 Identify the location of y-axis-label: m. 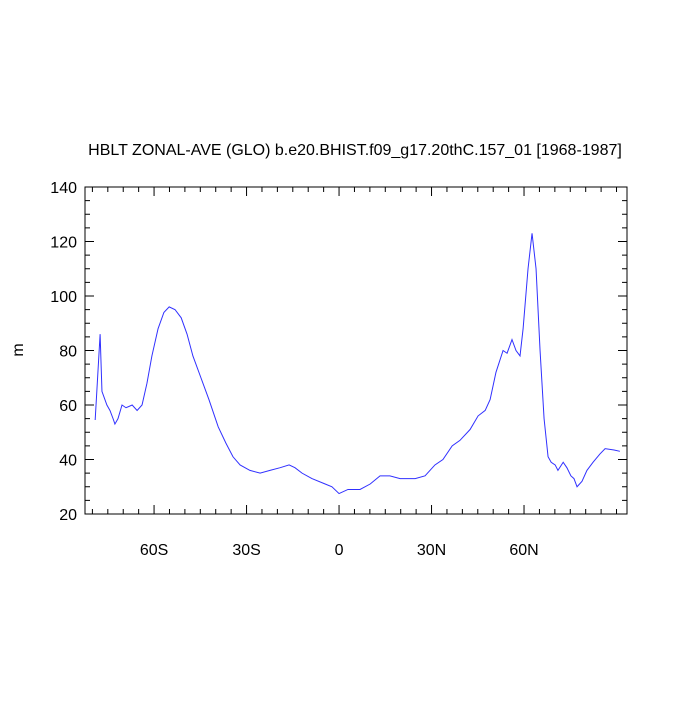
(18, 349).